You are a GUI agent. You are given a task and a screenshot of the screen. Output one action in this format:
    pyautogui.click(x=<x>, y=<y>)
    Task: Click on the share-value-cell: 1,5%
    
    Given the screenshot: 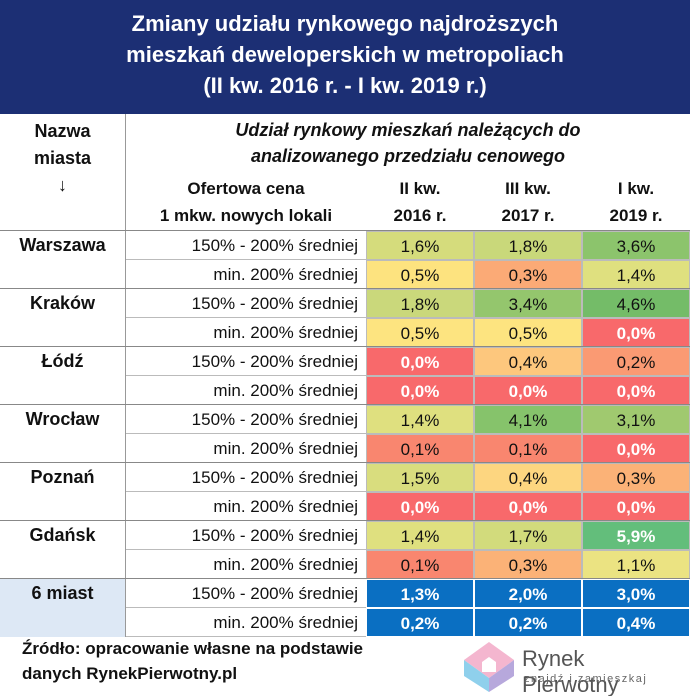 What is the action you would take?
    pyautogui.click(x=420, y=477)
    